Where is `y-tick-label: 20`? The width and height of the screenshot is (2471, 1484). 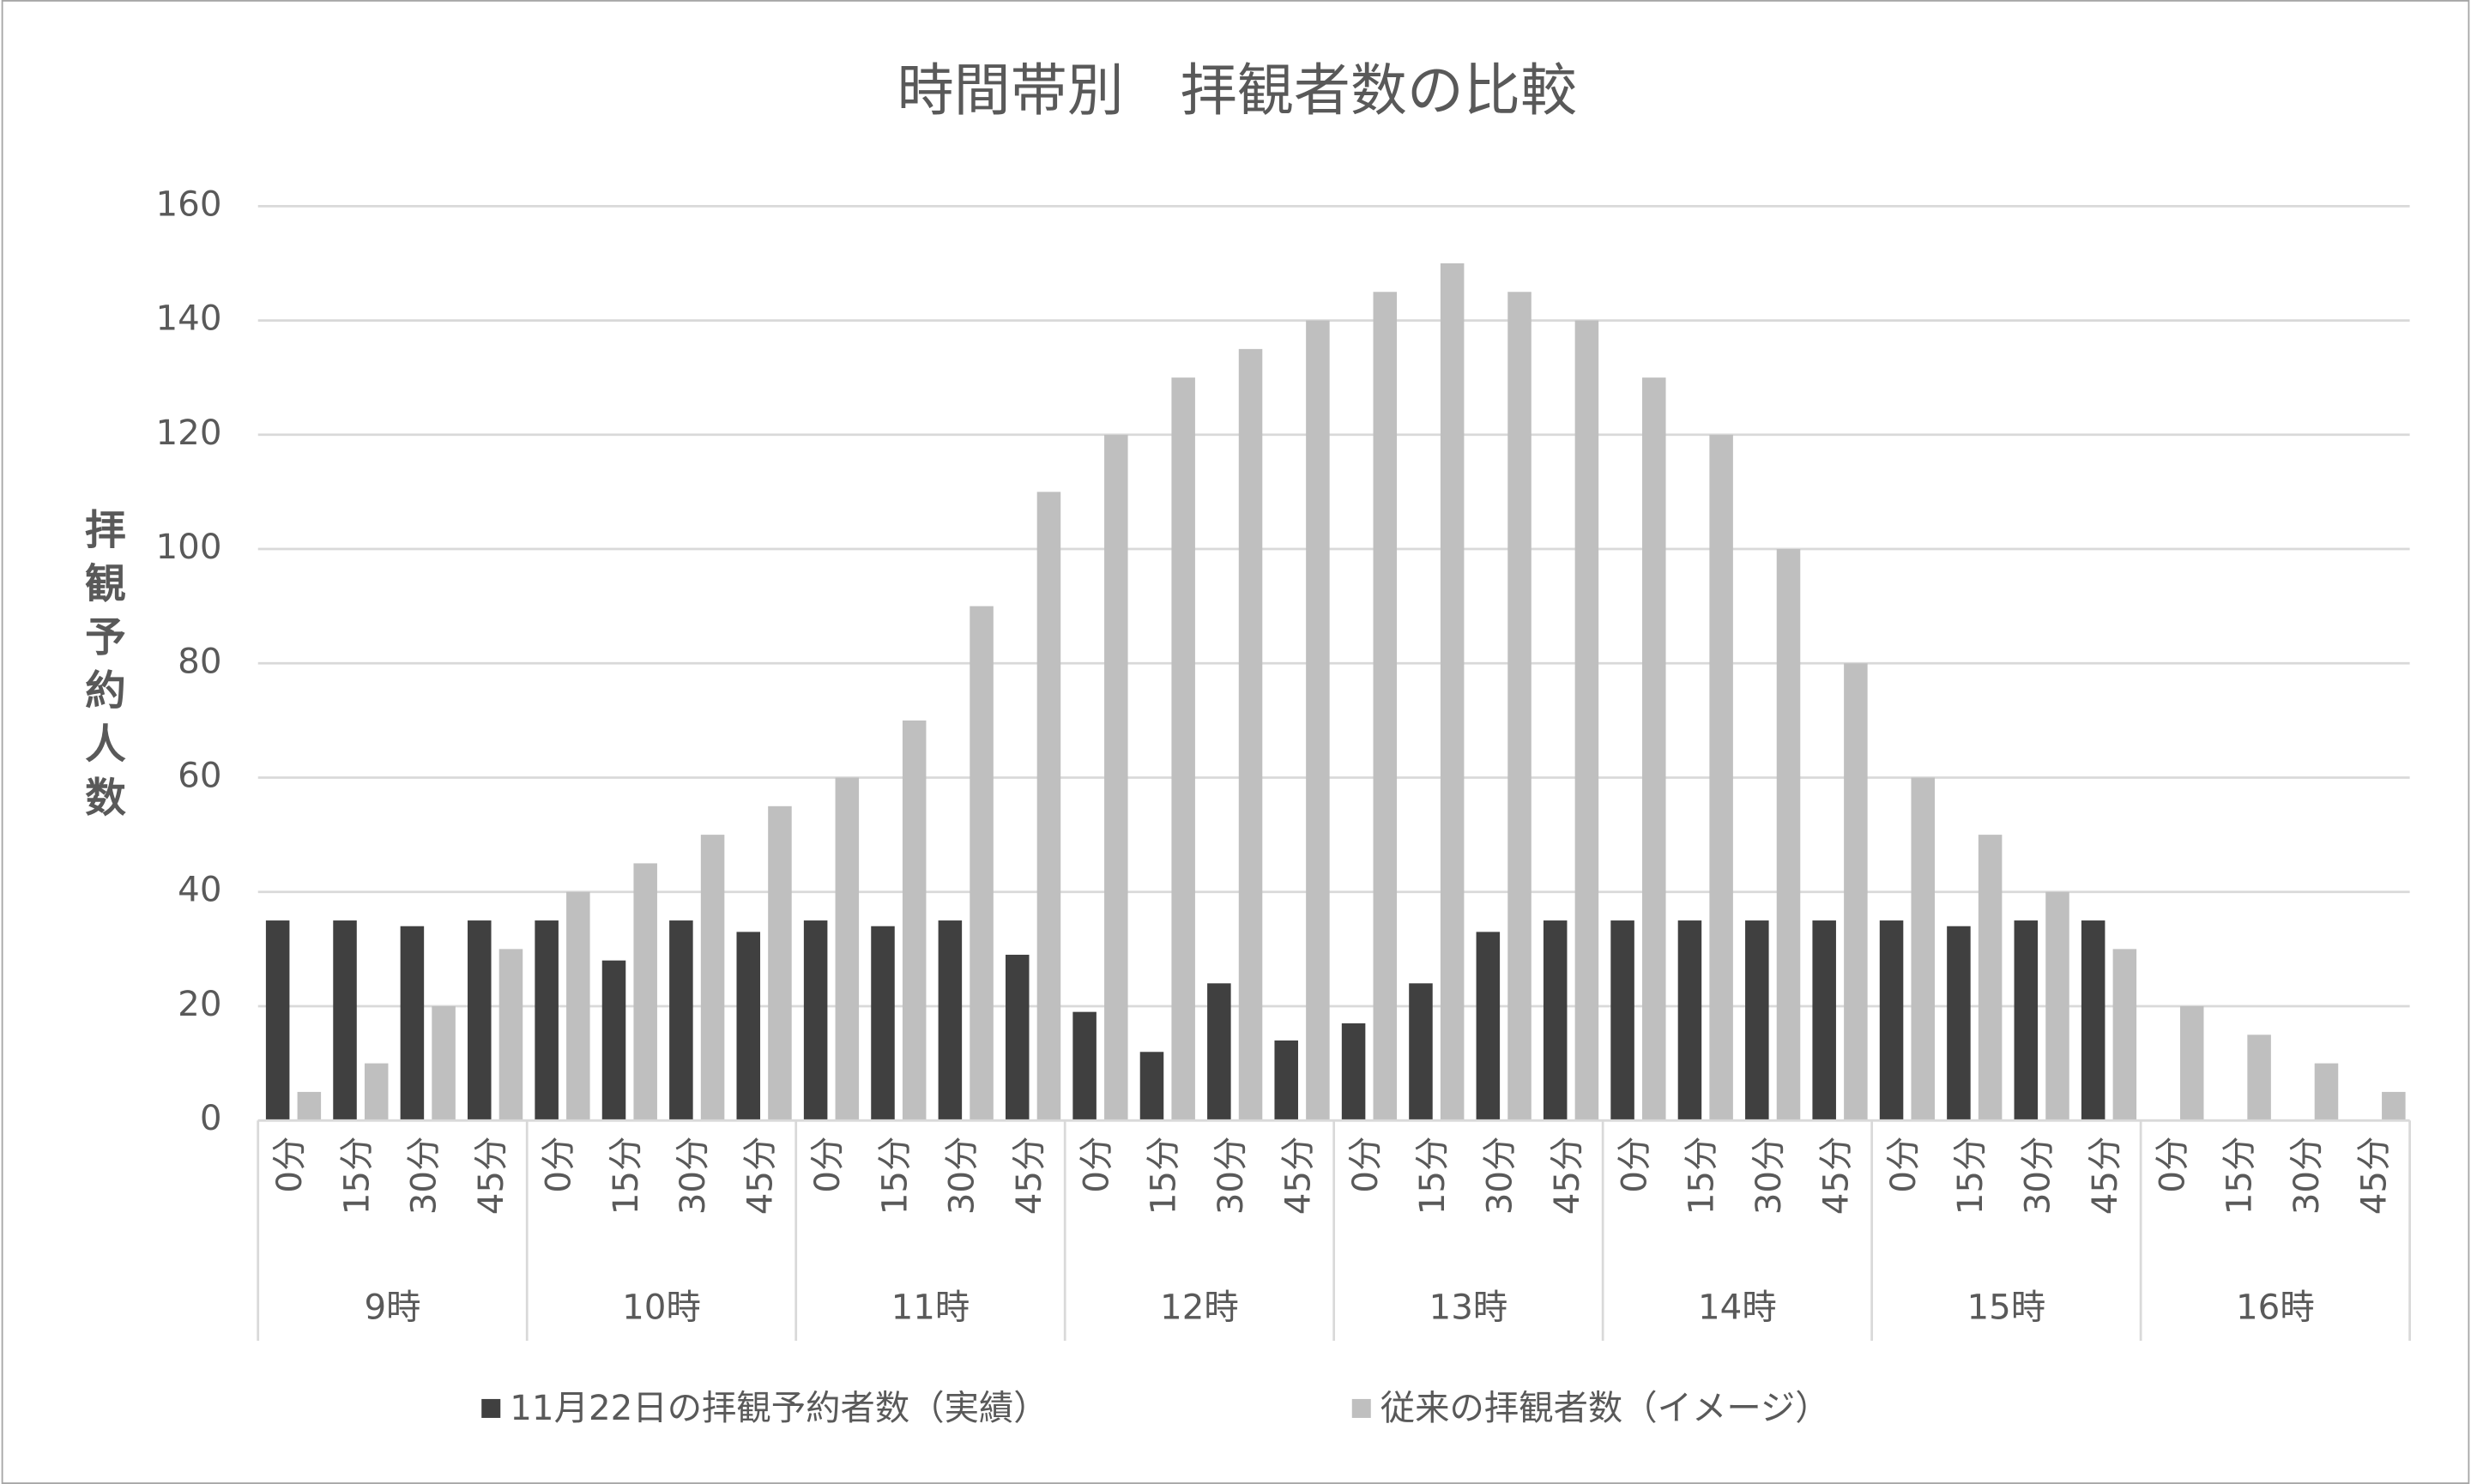 y-tick-label: 20 is located at coordinates (199, 1004).